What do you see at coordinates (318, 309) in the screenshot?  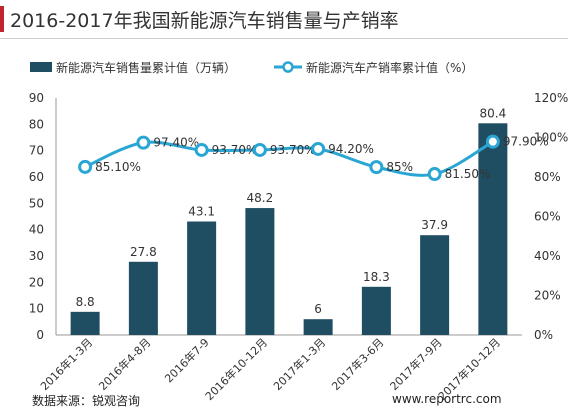 I see `bar-value-label: 6` at bounding box center [318, 309].